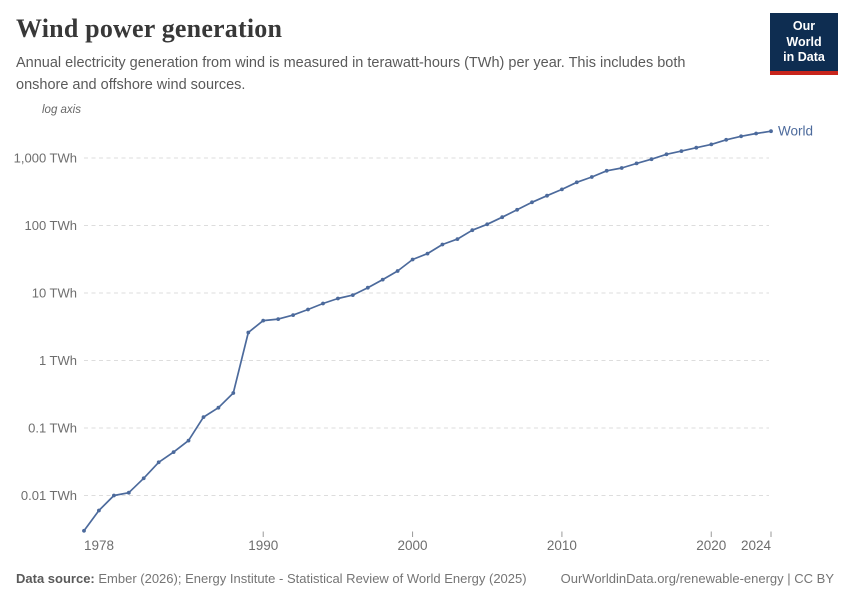 The image size is (850, 600). What do you see at coordinates (413, 545) in the screenshot?
I see `x-axis-tick-label: 2000` at bounding box center [413, 545].